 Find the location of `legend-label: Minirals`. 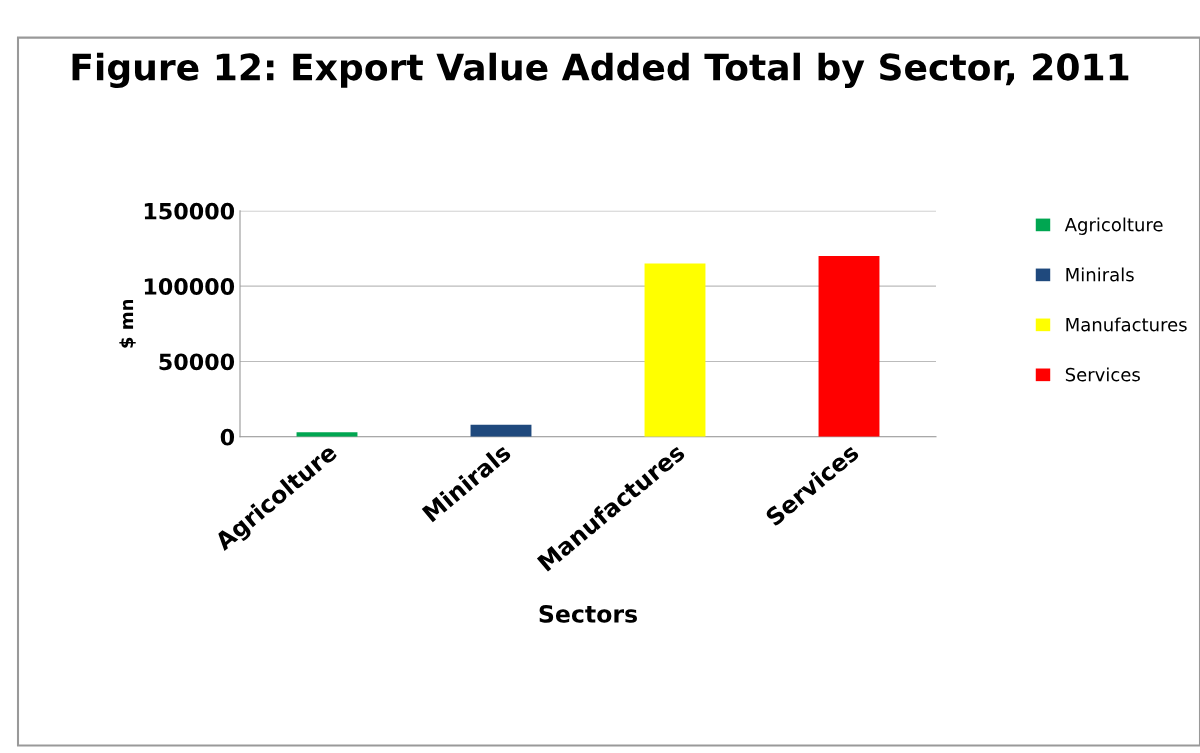

legend-label: Minirals is located at coordinates (1100, 274).